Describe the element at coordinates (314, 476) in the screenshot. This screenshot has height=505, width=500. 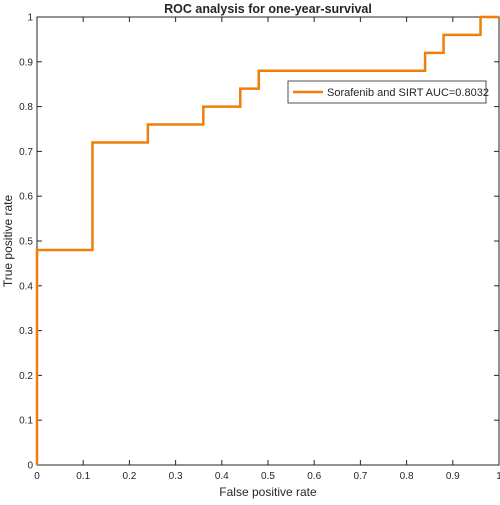
I see `x-tick-label: 0.6` at that location.